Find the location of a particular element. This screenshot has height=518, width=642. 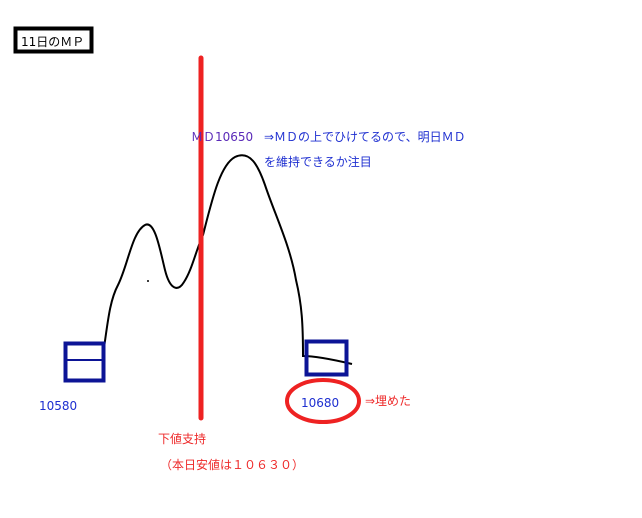

filled-note: ⇒埋めた is located at coordinates (388, 401).